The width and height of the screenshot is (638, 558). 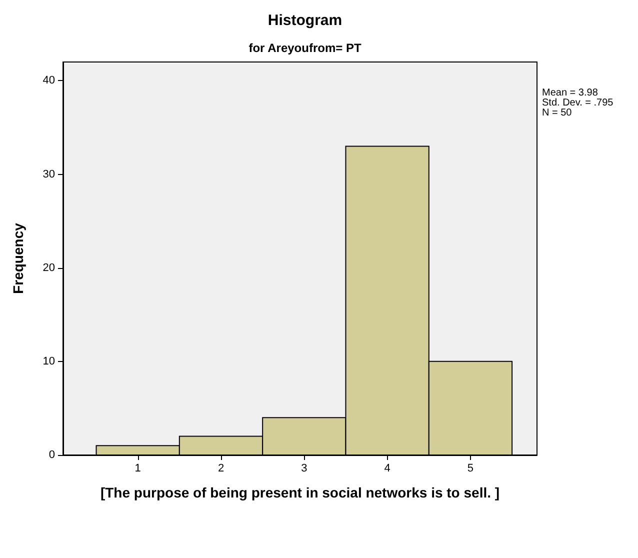 I want to click on x-tick-label: 4, so click(x=387, y=468).